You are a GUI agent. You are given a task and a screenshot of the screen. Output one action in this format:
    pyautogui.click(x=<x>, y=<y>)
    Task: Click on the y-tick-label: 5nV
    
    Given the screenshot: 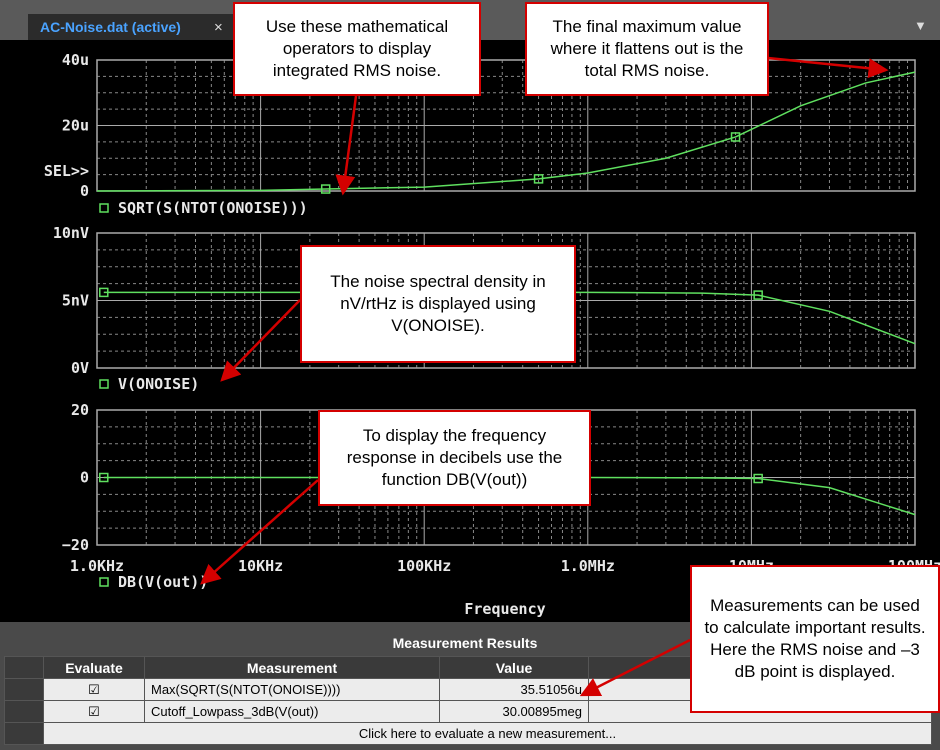 What is the action you would take?
    pyautogui.click(x=75, y=301)
    